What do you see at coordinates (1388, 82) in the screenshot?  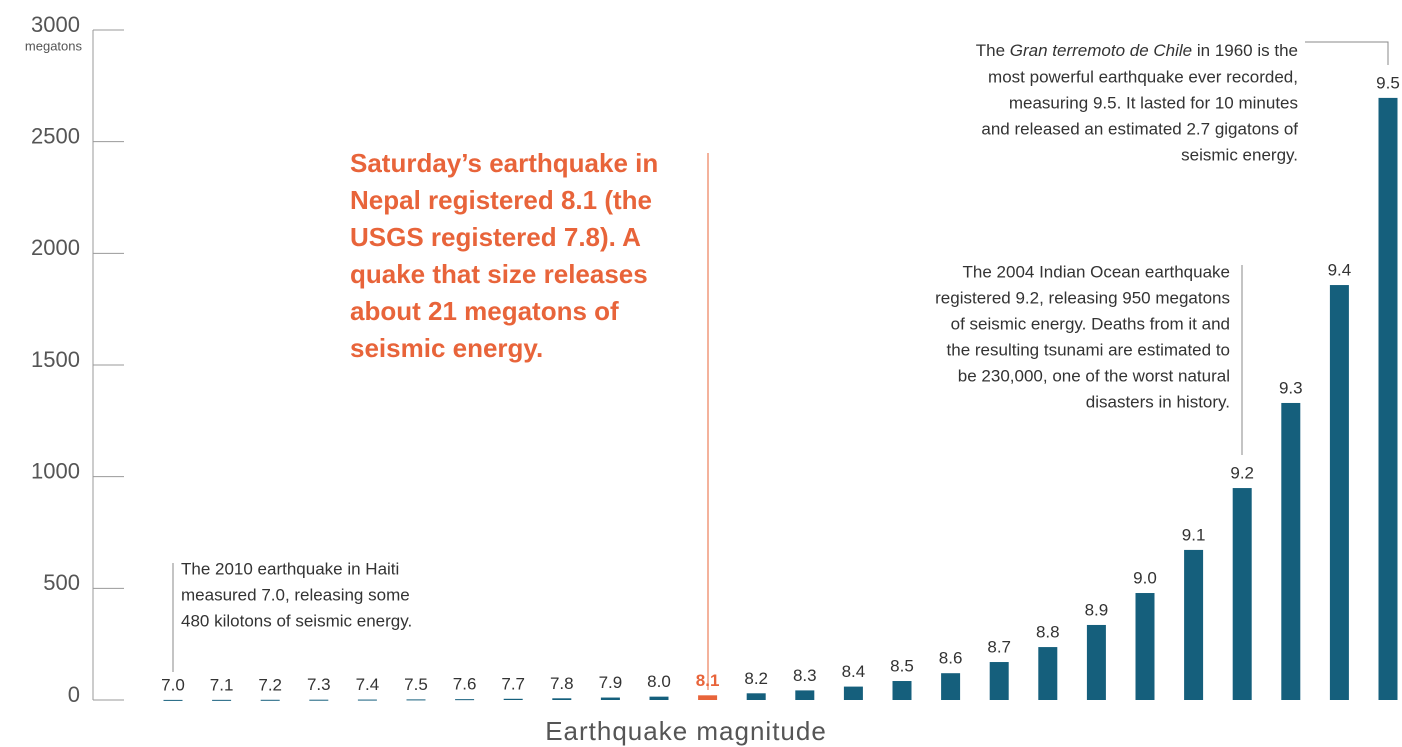 I see `category-label: 9.5` at bounding box center [1388, 82].